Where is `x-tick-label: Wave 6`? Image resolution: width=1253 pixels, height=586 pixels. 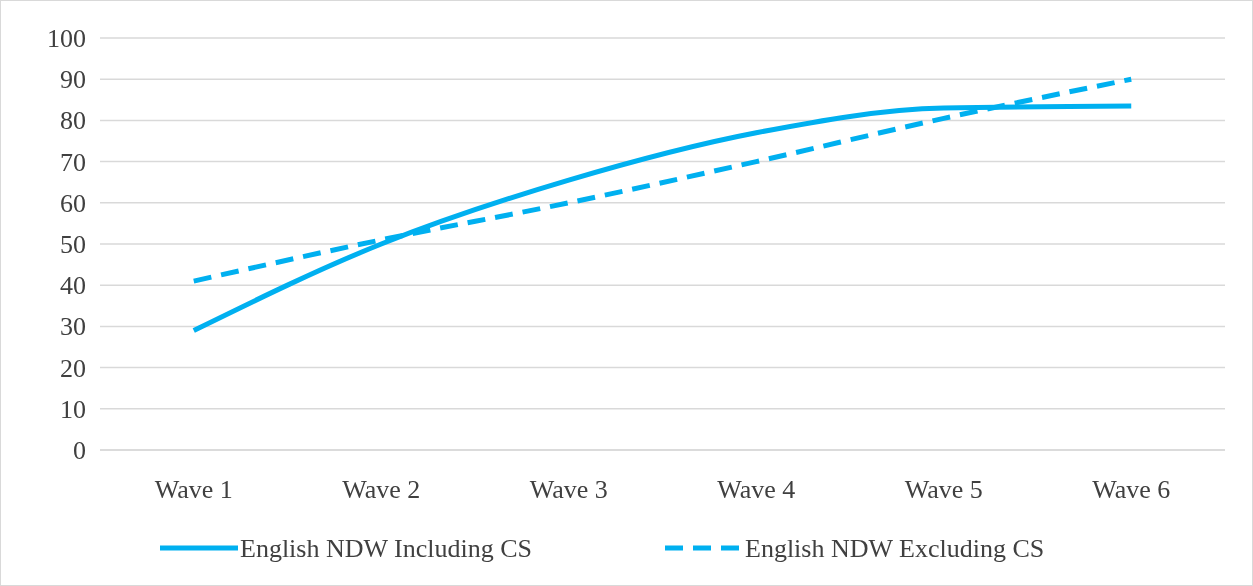
x-tick-label: Wave 6 is located at coordinates (1131, 489).